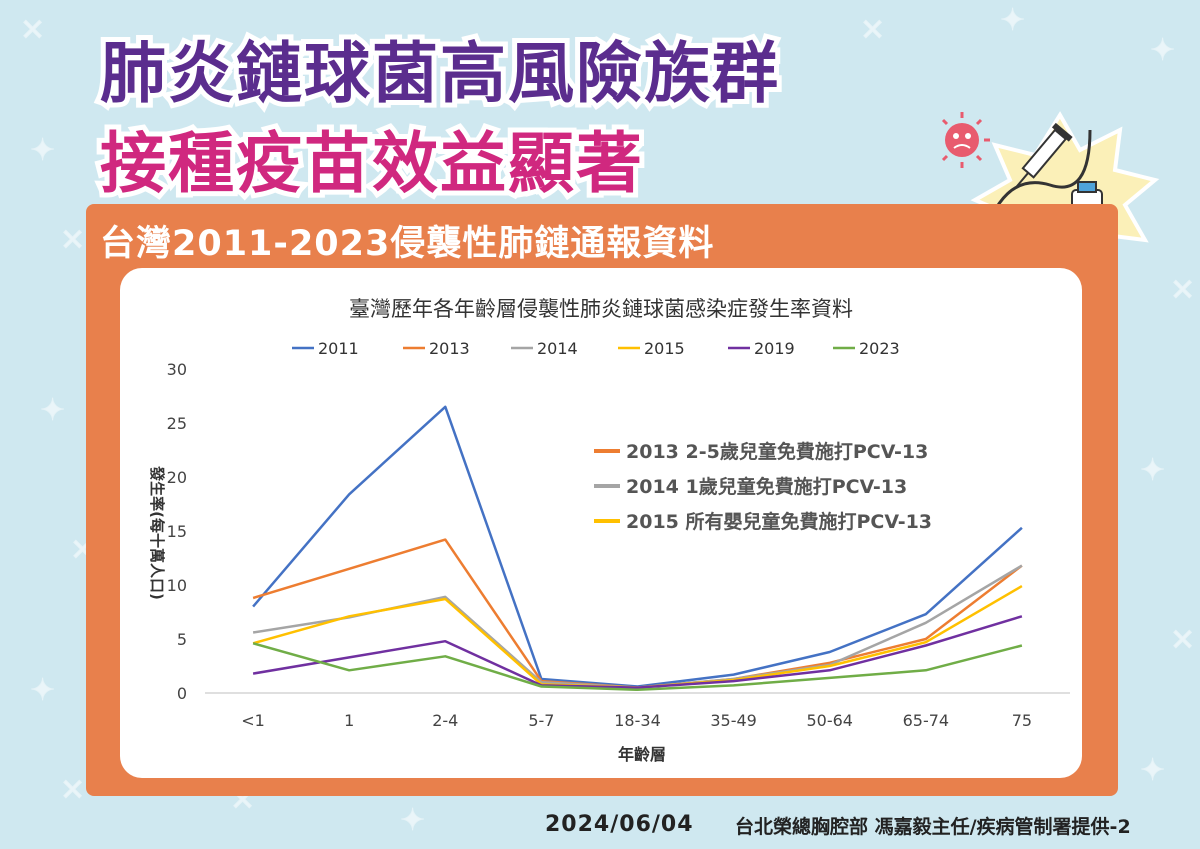 The width and height of the screenshot is (1200, 849). What do you see at coordinates (777, 451) in the screenshot?
I see `annotation-label: 2013 2-5歲兒童免費施打PCV-13` at bounding box center [777, 451].